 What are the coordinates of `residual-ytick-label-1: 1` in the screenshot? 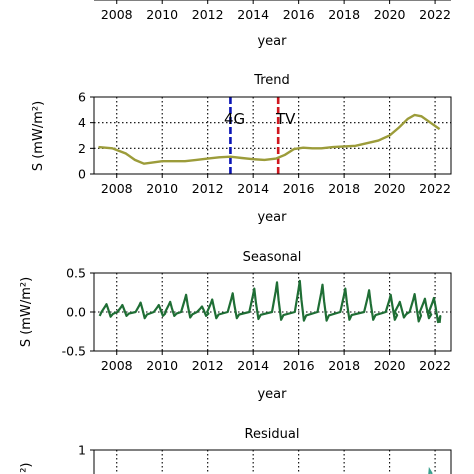 It's located at (82, 450).